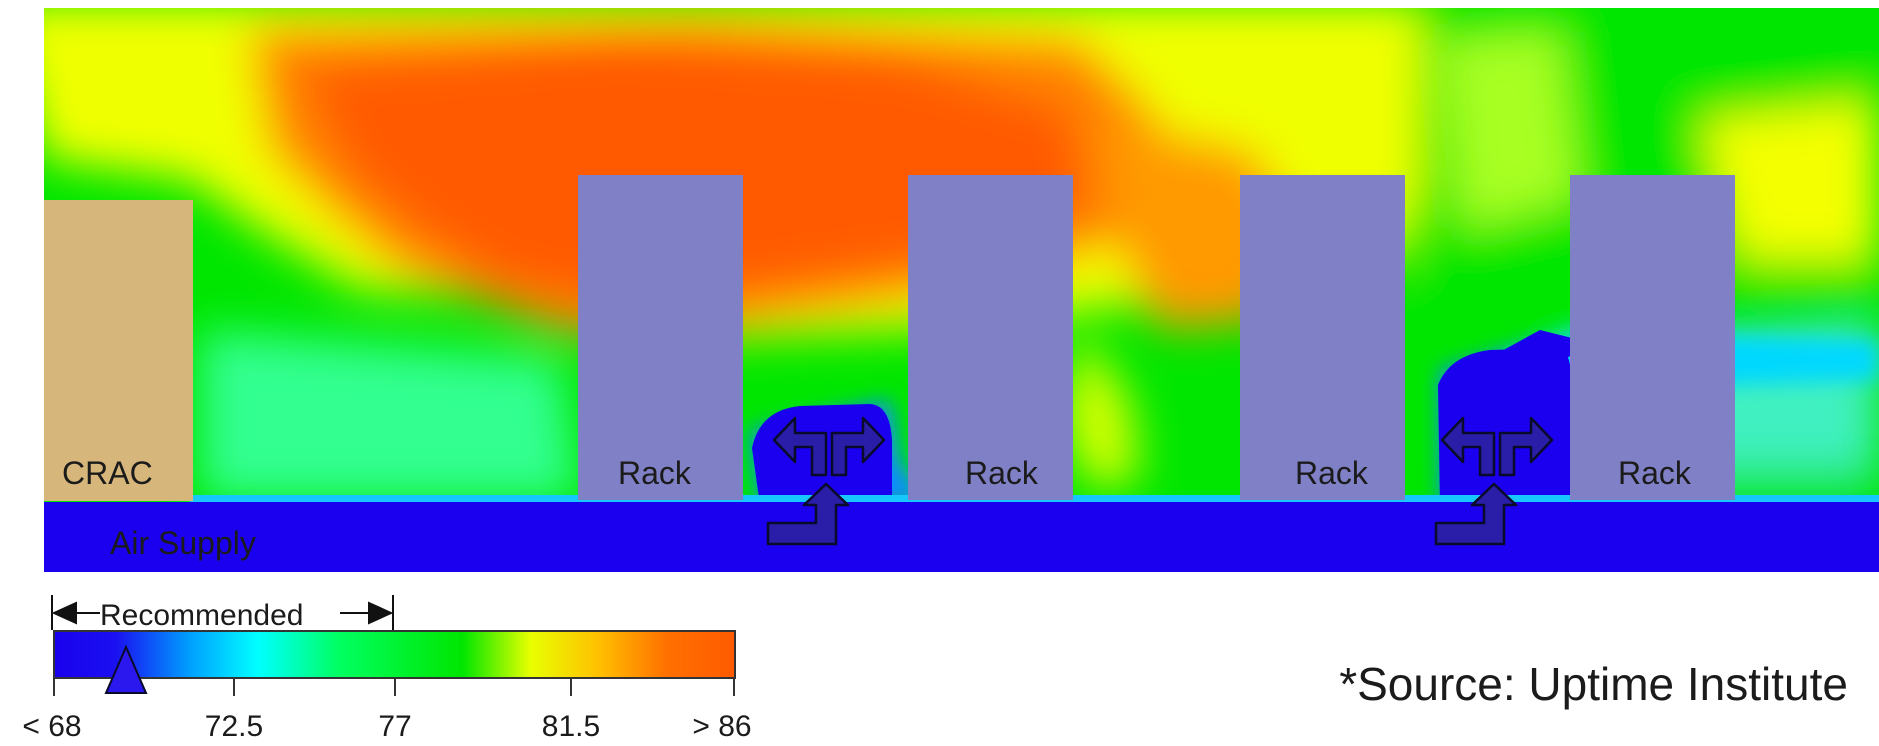 This screenshot has width=1879, height=746. I want to click on temperature-legend: Recommended < 68 72.5 77 81.5 > 86, so click(387, 669).